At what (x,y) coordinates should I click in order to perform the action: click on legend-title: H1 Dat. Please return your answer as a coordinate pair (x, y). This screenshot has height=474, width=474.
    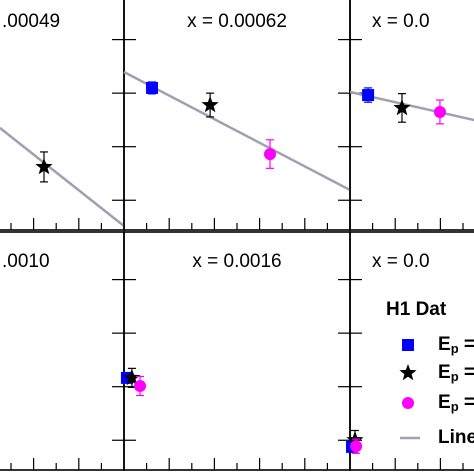
    Looking at the image, I should click on (416, 309).